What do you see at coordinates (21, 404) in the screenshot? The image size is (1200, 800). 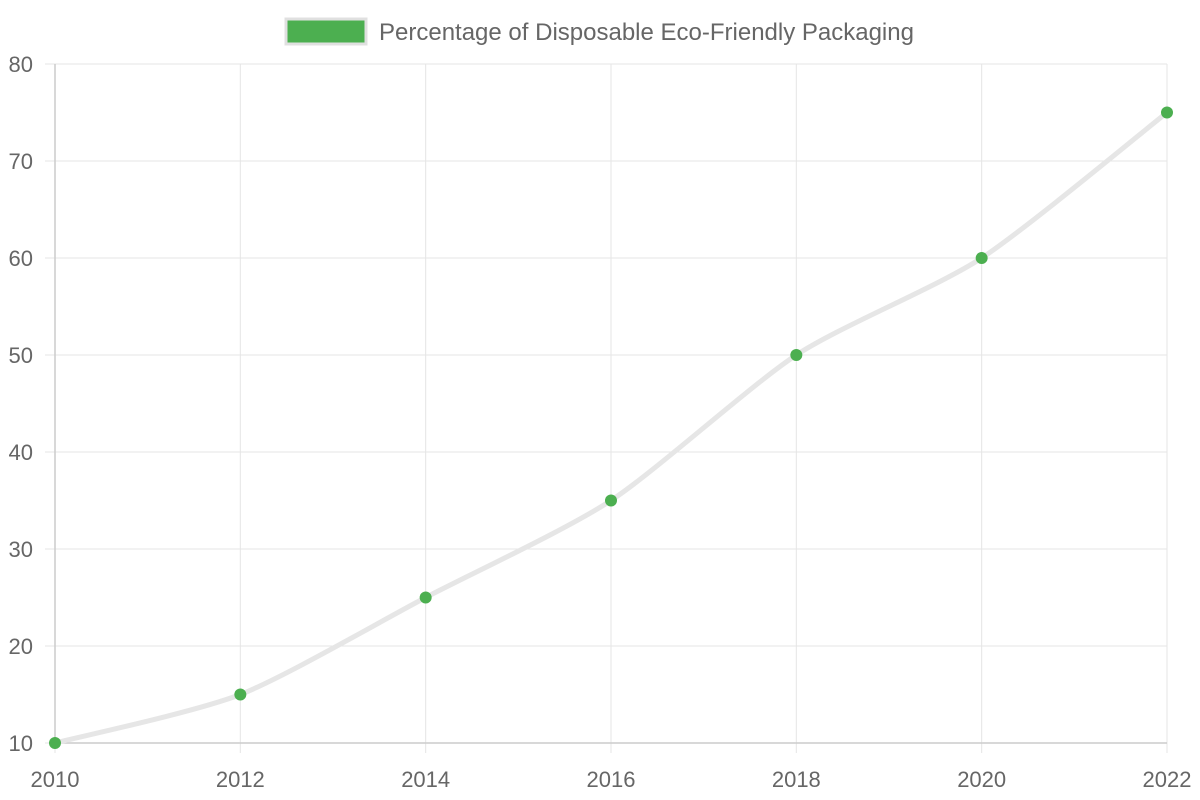 I see `y-axis-tick-labels: 10 20 30 40 50 60 70 80` at bounding box center [21, 404].